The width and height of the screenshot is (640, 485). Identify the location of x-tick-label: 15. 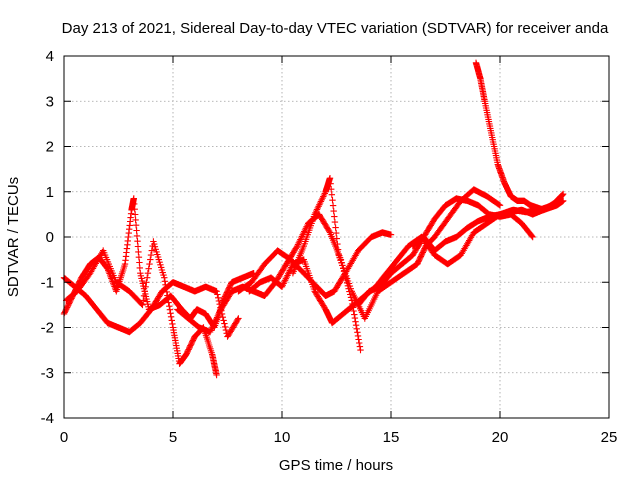
(391, 437).